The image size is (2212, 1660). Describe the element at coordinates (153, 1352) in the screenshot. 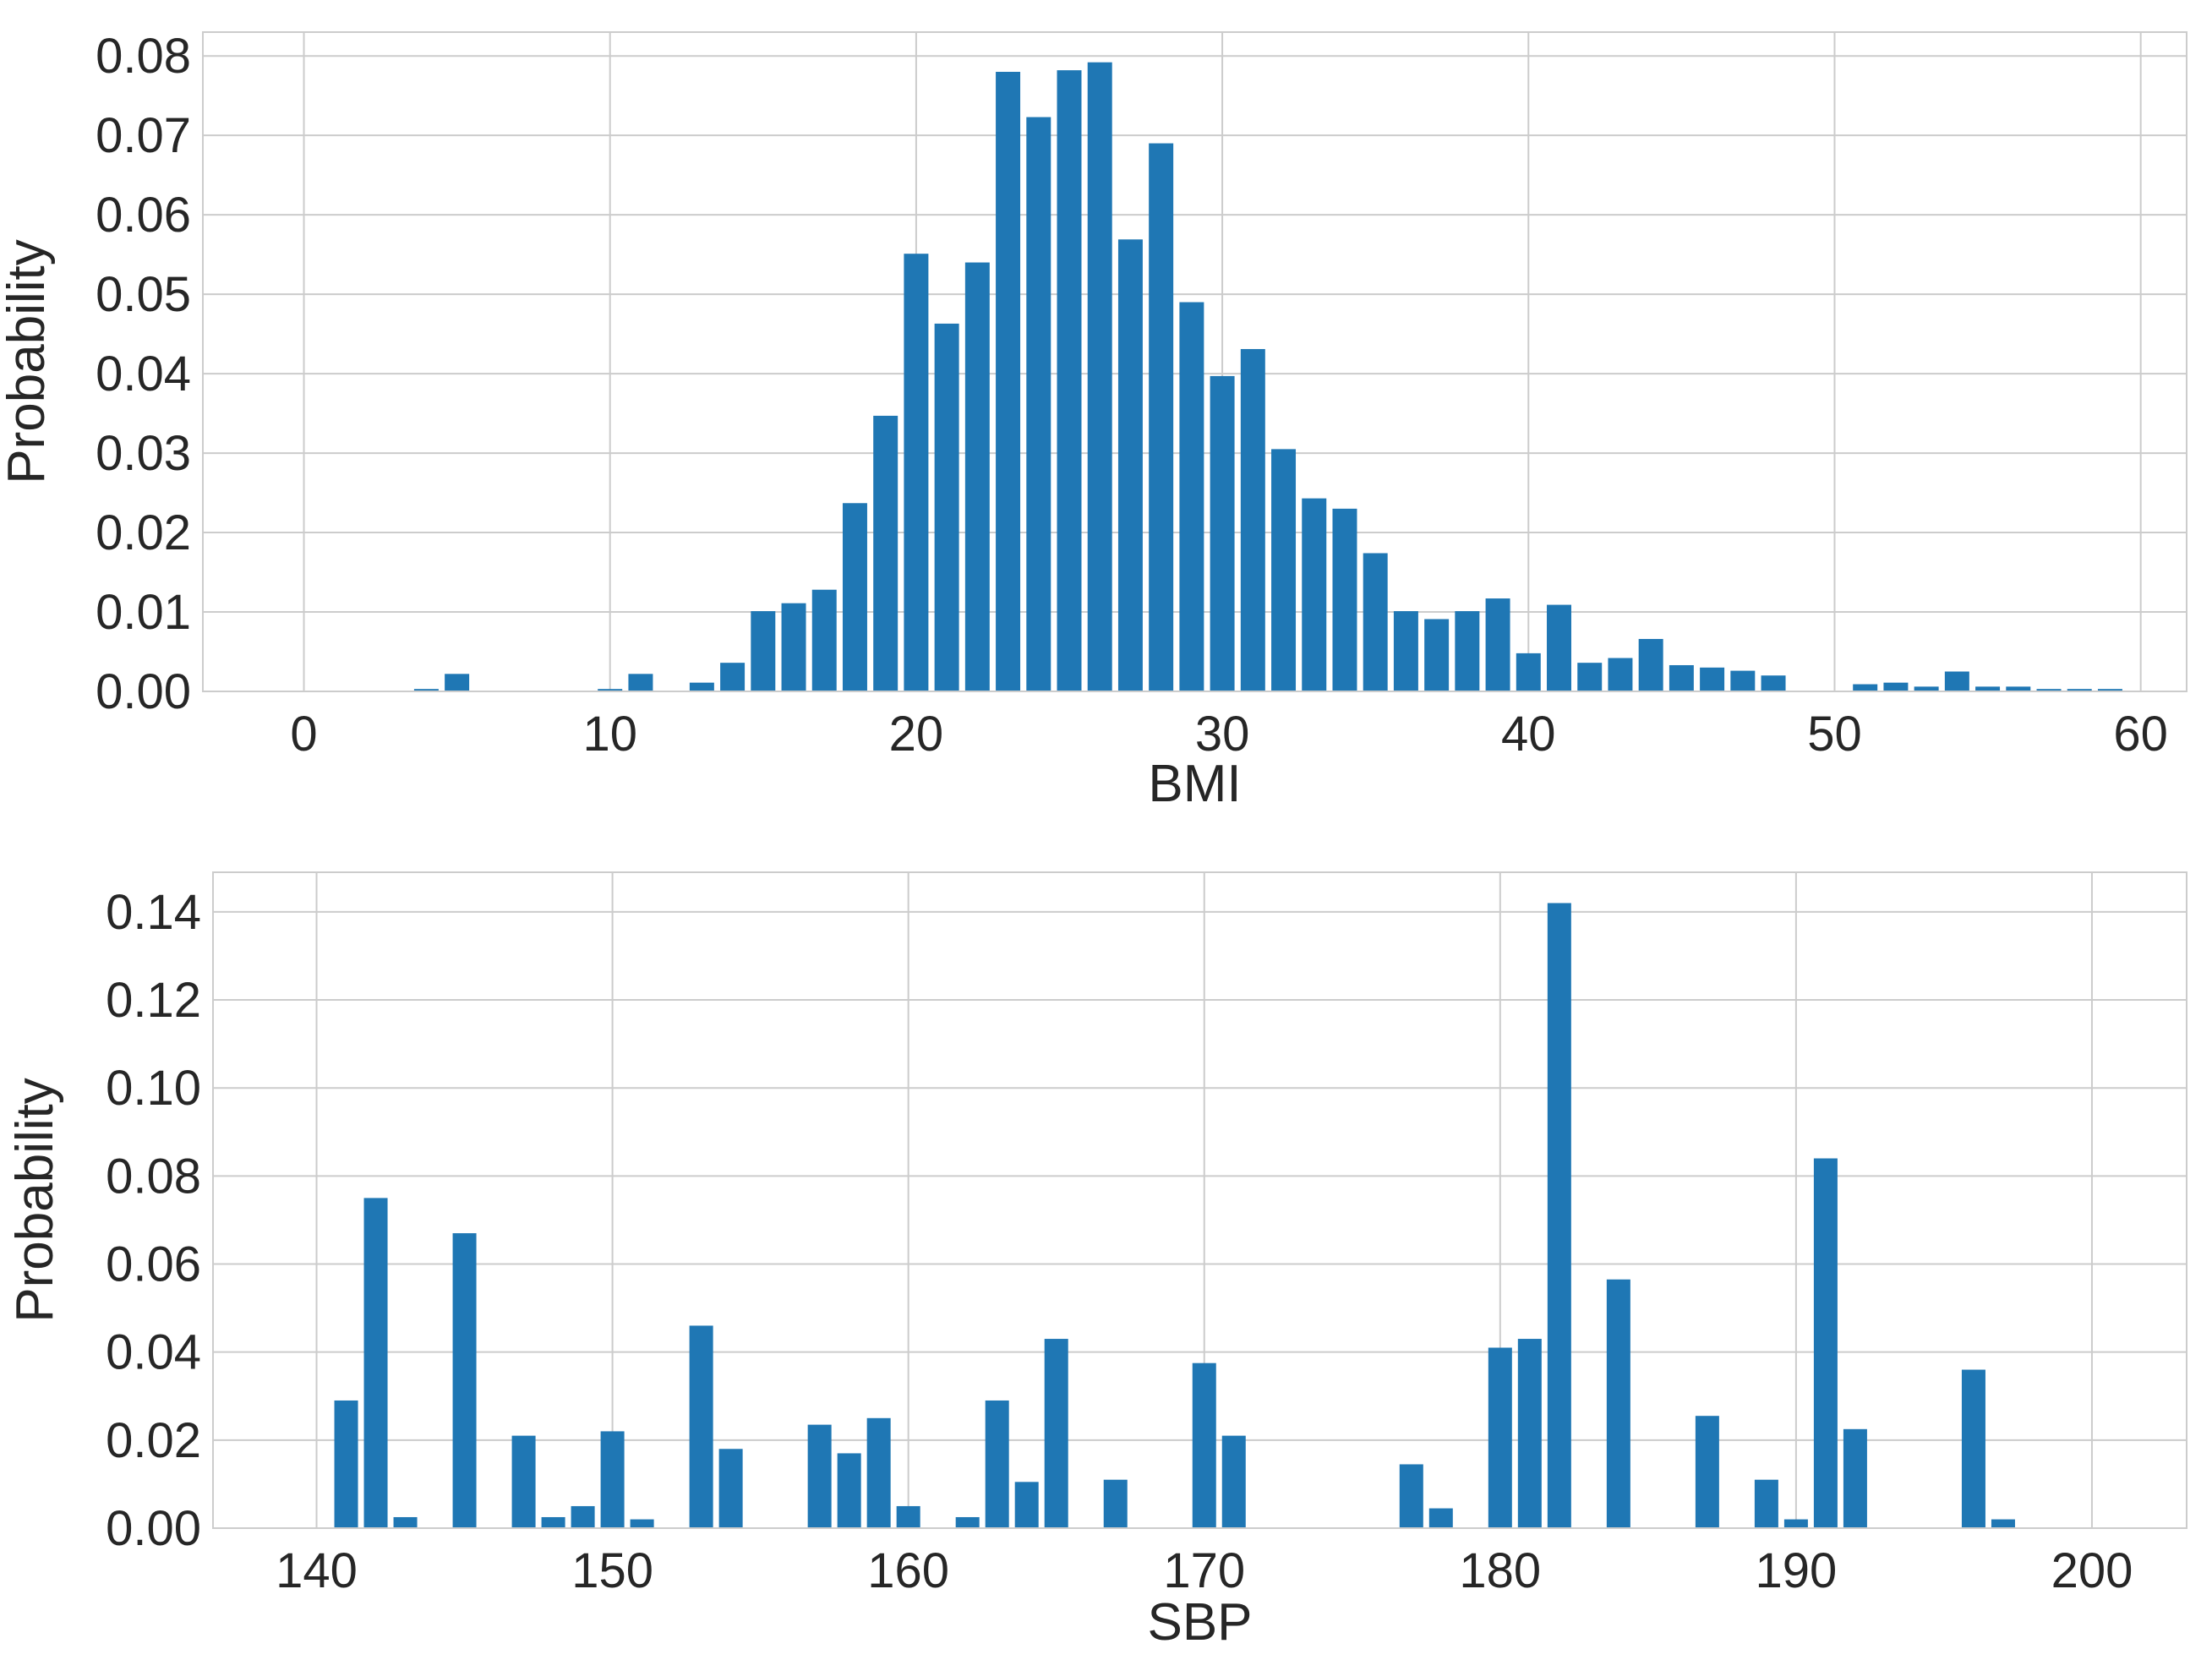

I see `y-tick-label: 0.04` at that location.